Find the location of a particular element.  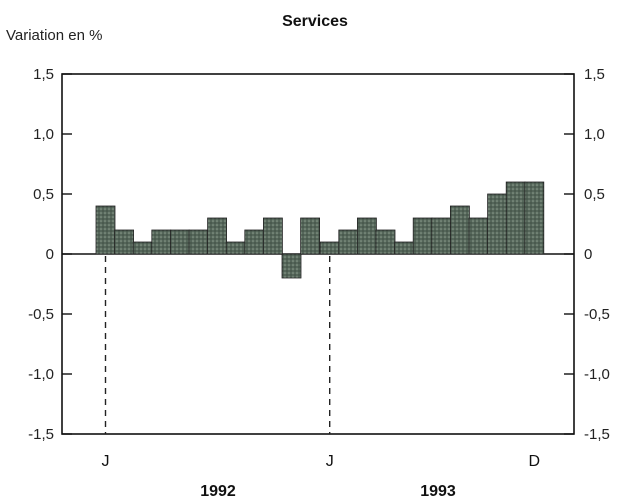

y-tick-label-left: -0,5 is located at coordinates (41, 314).